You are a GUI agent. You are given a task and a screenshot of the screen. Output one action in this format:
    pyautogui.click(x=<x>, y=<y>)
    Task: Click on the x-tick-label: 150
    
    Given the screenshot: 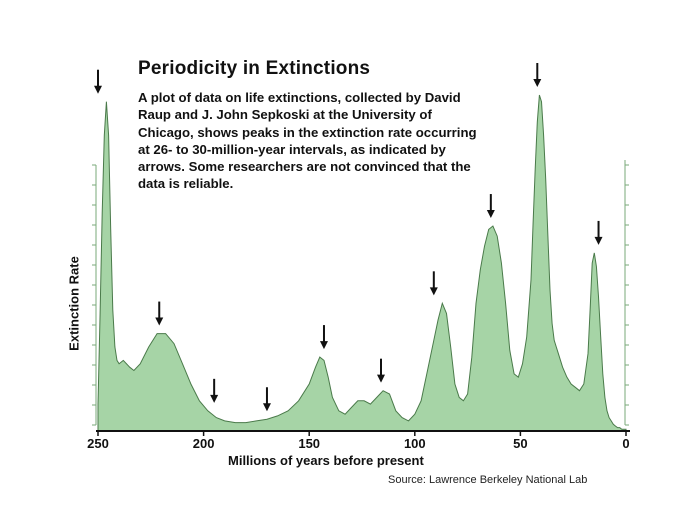 What is the action you would take?
    pyautogui.click(x=309, y=443)
    